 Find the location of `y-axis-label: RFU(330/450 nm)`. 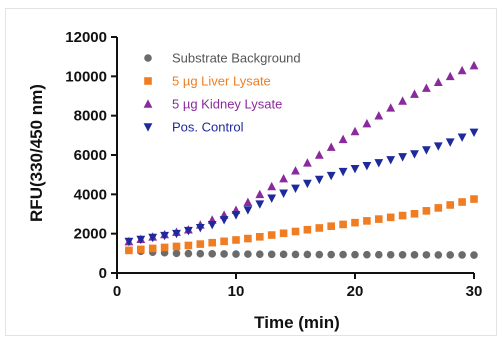

y-axis-label: RFU(330/450 nm) is located at coordinates (36, 153).